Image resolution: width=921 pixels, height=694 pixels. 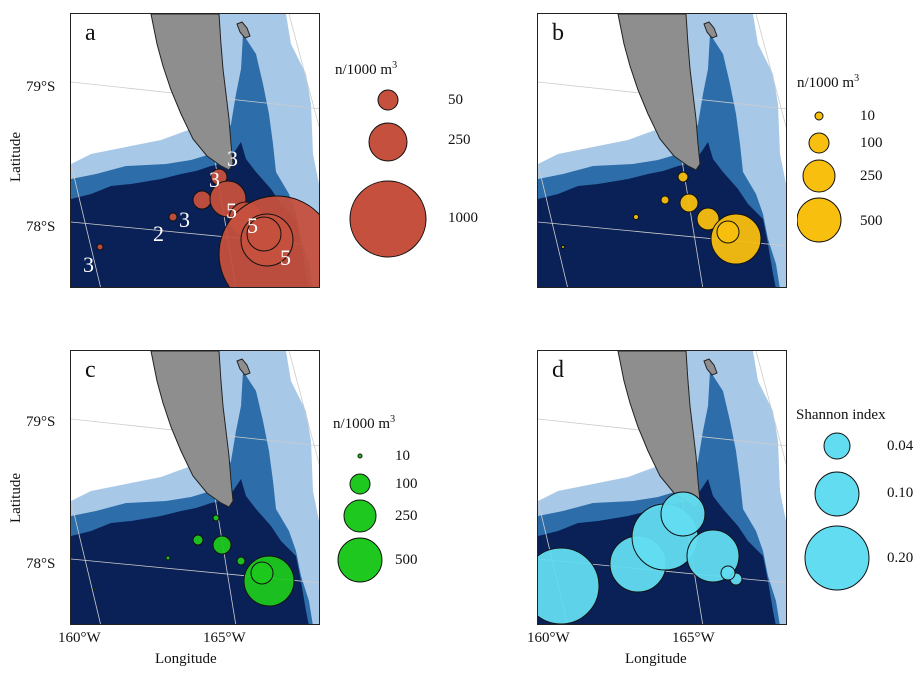 I want to click on legend-a-svg, so click(x=388, y=173).